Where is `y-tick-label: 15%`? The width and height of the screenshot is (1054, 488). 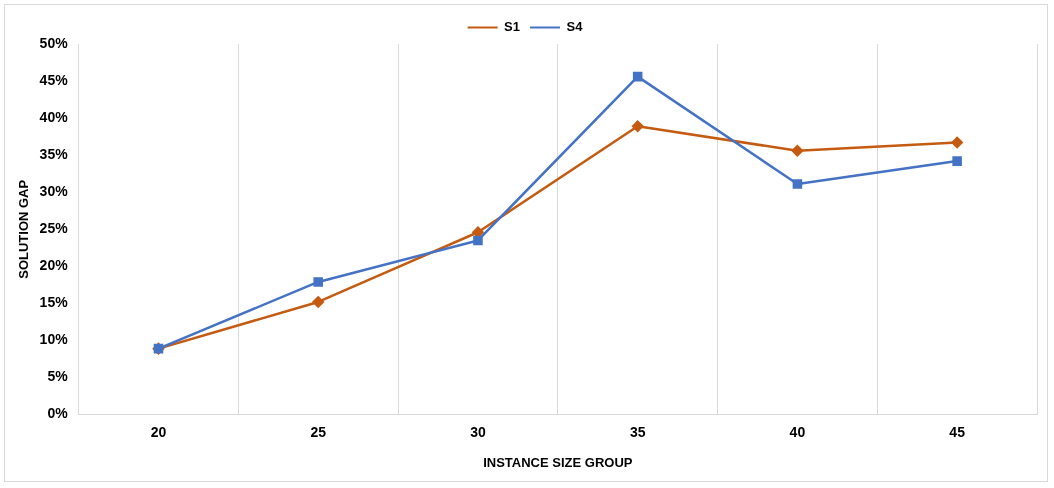 y-tick-label: 15% is located at coordinates (54, 302).